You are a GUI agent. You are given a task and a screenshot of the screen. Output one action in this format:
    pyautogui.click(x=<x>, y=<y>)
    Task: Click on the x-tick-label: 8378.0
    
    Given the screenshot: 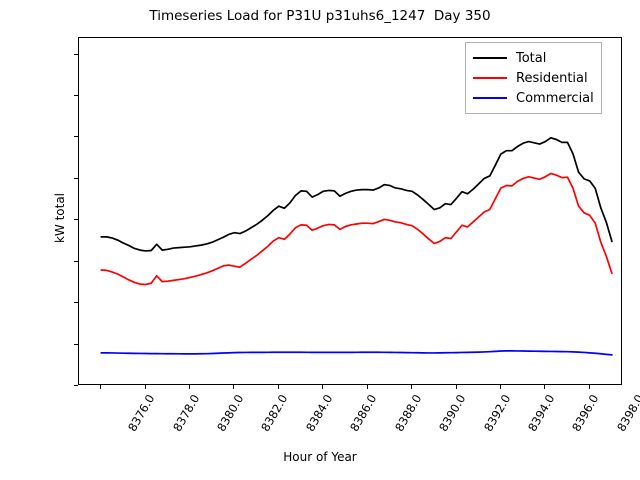 What is the action you would take?
    pyautogui.click(x=185, y=413)
    